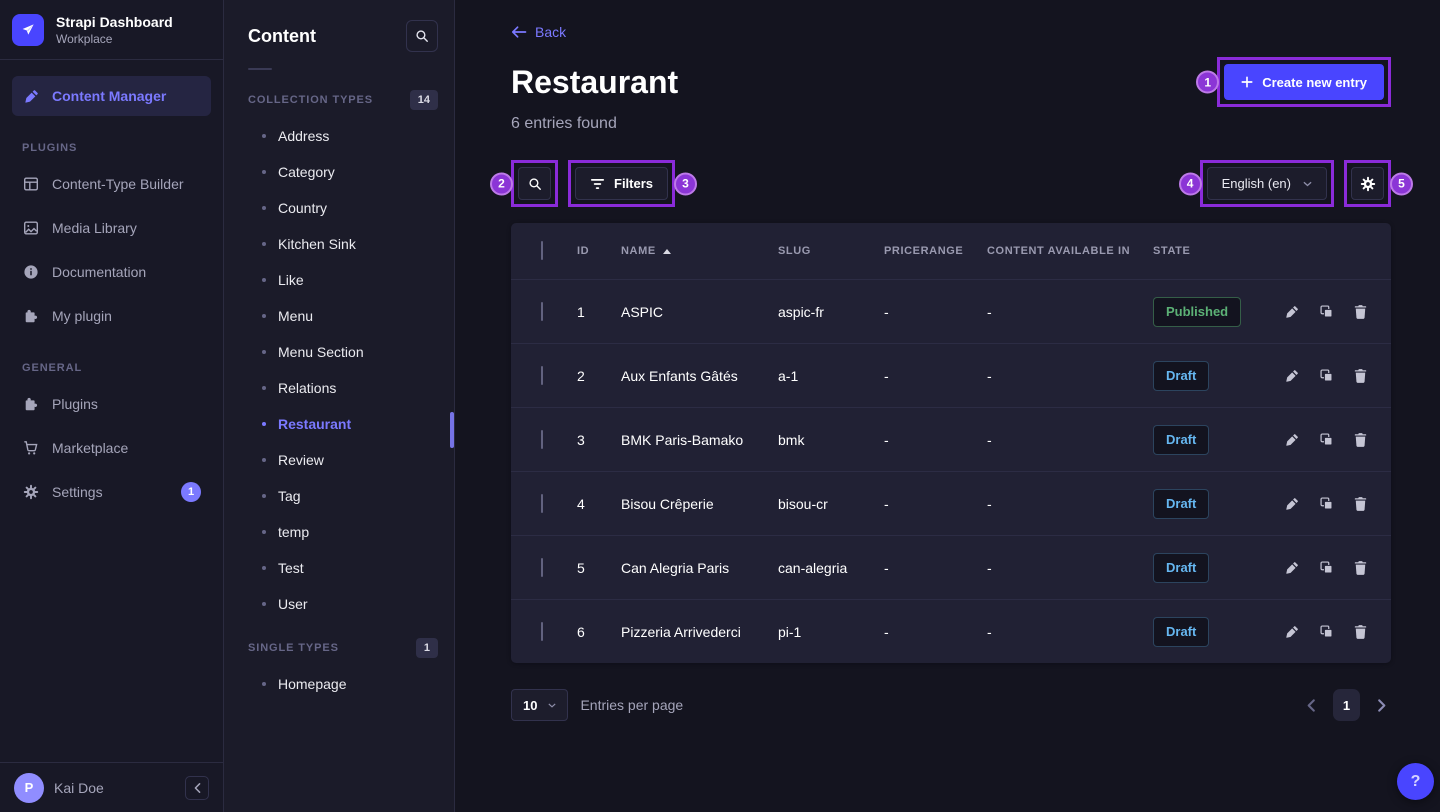 The width and height of the screenshot is (1440, 812). I want to click on table-row: 2 Aux Enfants Gâtés a-1 - - Draft, so click(951, 375).